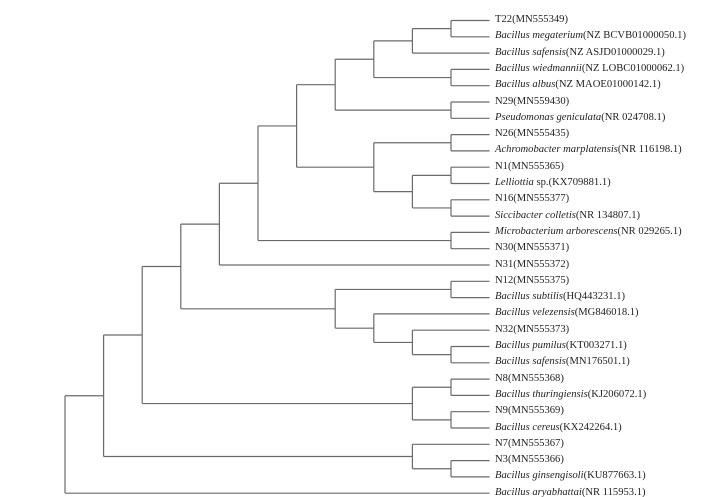 The image size is (722, 497). Describe the element at coordinates (634, 36) in the screenshot. I see `accession-number: (NZ BCVB01000050.1)` at that location.